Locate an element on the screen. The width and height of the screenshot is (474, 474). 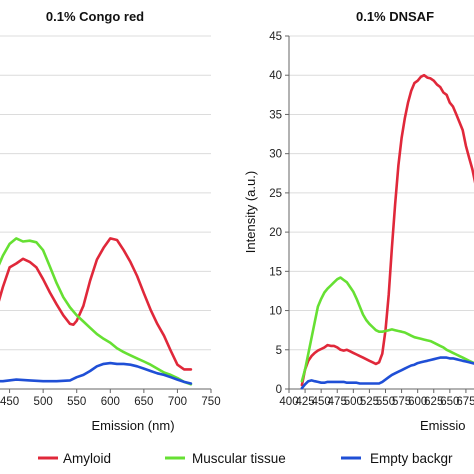
y-tick-label: 25 is located at coordinates (275, 194).